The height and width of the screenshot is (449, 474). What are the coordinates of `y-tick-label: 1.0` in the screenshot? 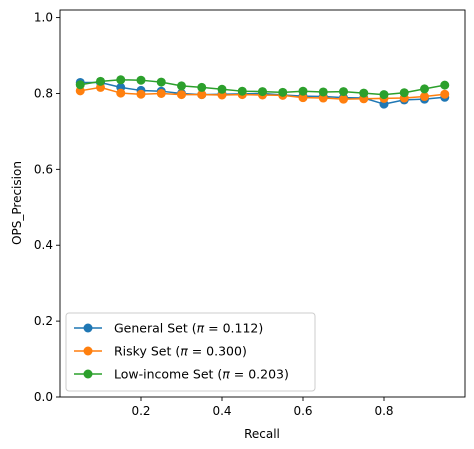 It's located at (43, 18).